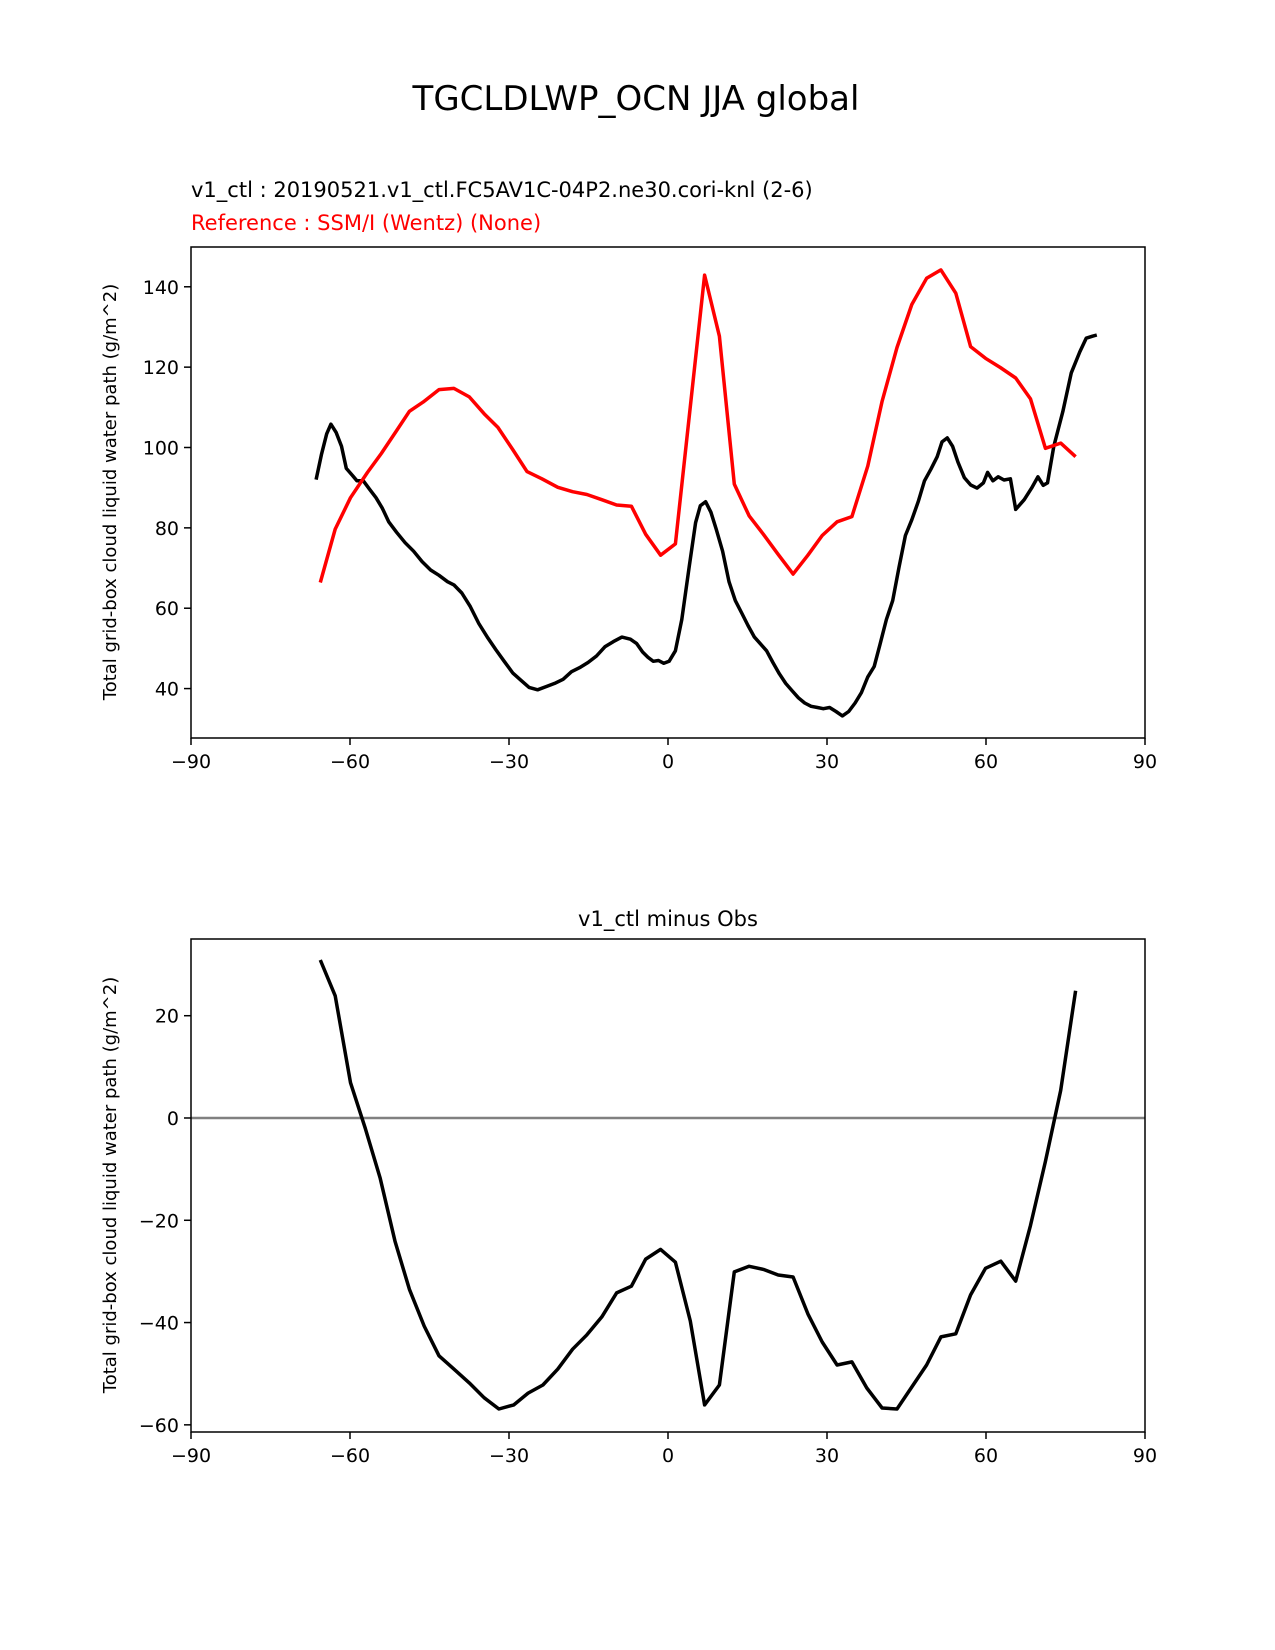  Describe the element at coordinates (509, 762) in the screenshot. I see `top-x-tick-label: −30` at that location.